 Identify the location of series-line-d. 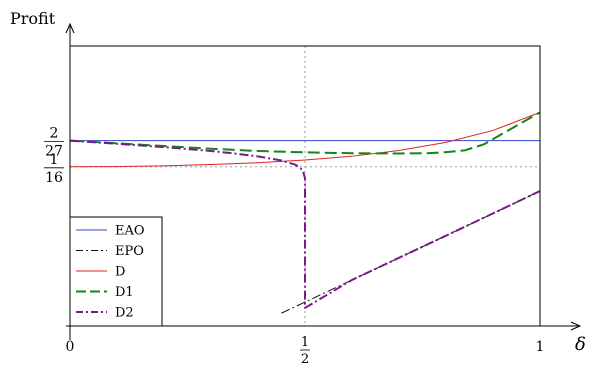
(305, 139).